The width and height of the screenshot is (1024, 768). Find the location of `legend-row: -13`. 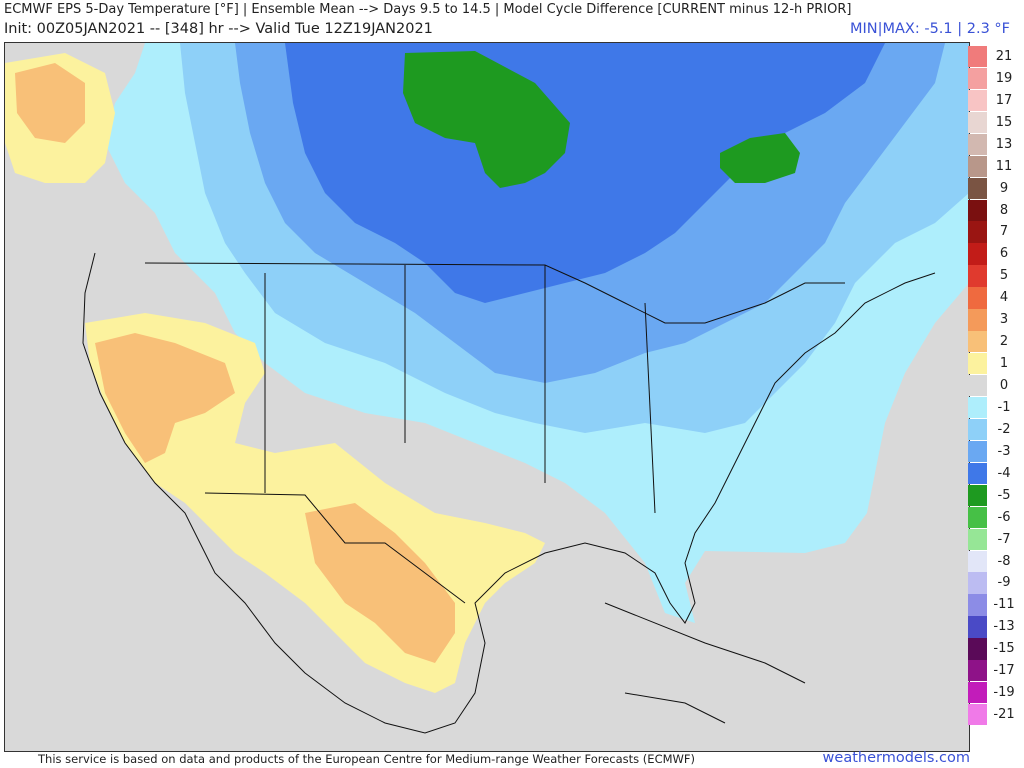

legend-row: -13 is located at coordinates (994, 627).